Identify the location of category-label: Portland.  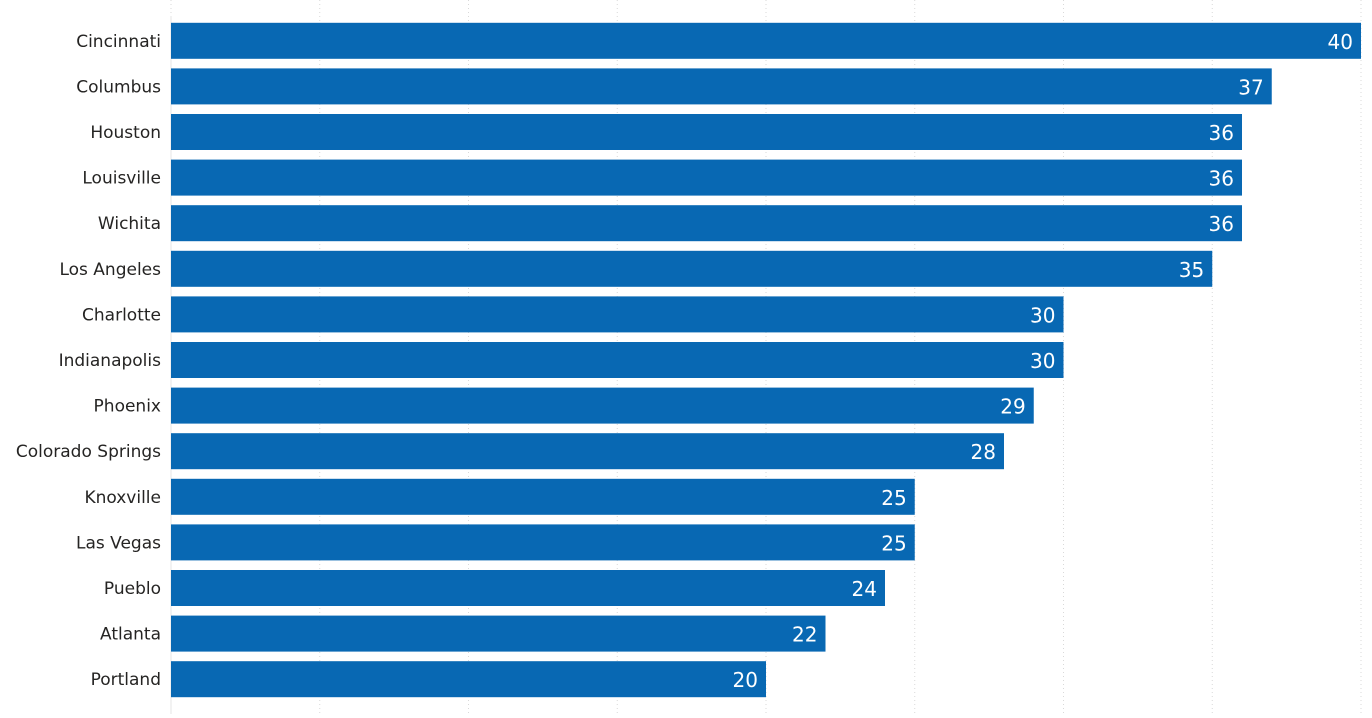
(126, 680).